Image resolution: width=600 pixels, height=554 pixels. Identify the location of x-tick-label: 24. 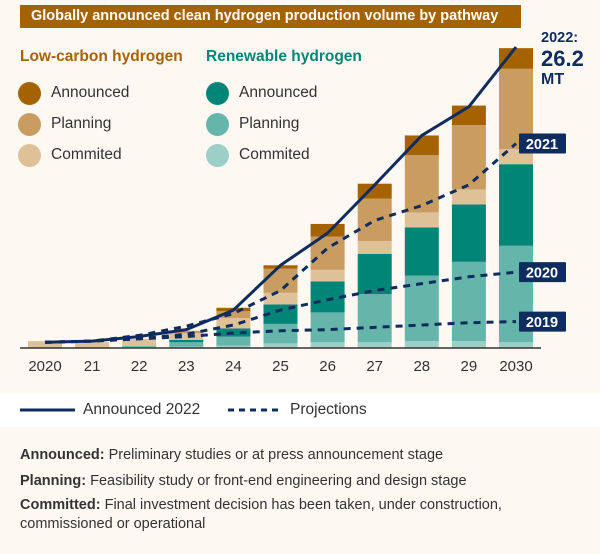
(233, 366).